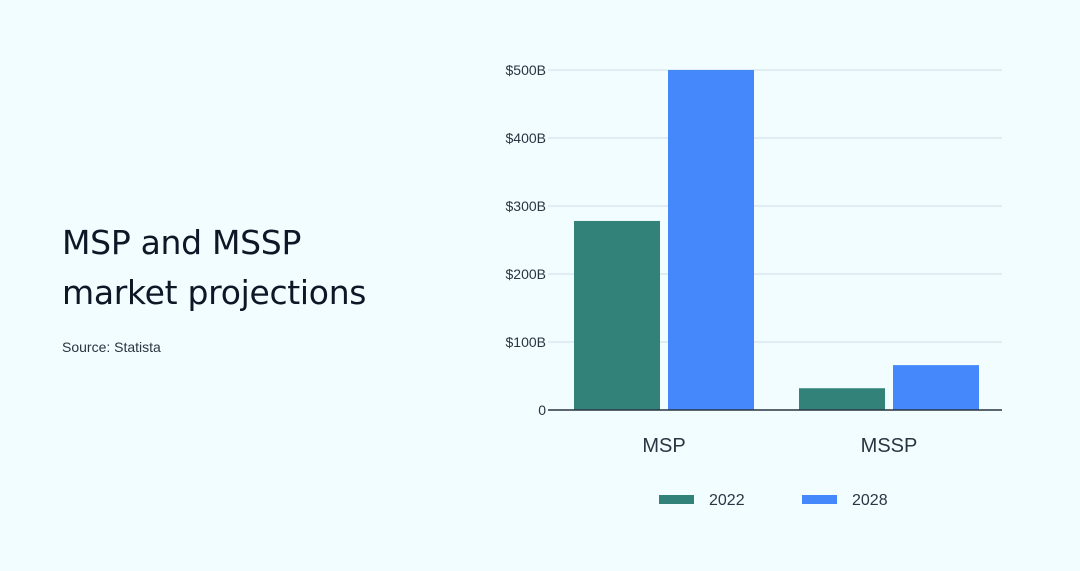 This screenshot has width=1080, height=571. Describe the element at coordinates (526, 206) in the screenshot. I see `y-tick-label: $300B` at that location.